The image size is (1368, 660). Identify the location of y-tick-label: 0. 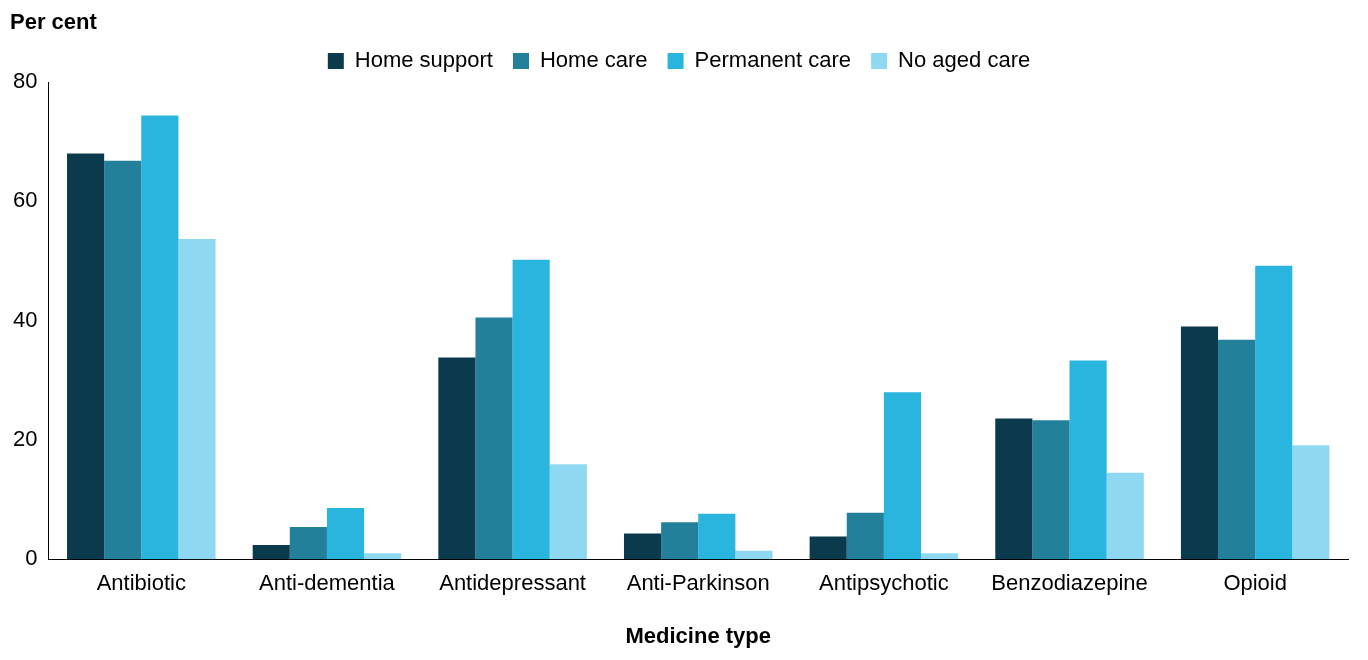
(31, 558).